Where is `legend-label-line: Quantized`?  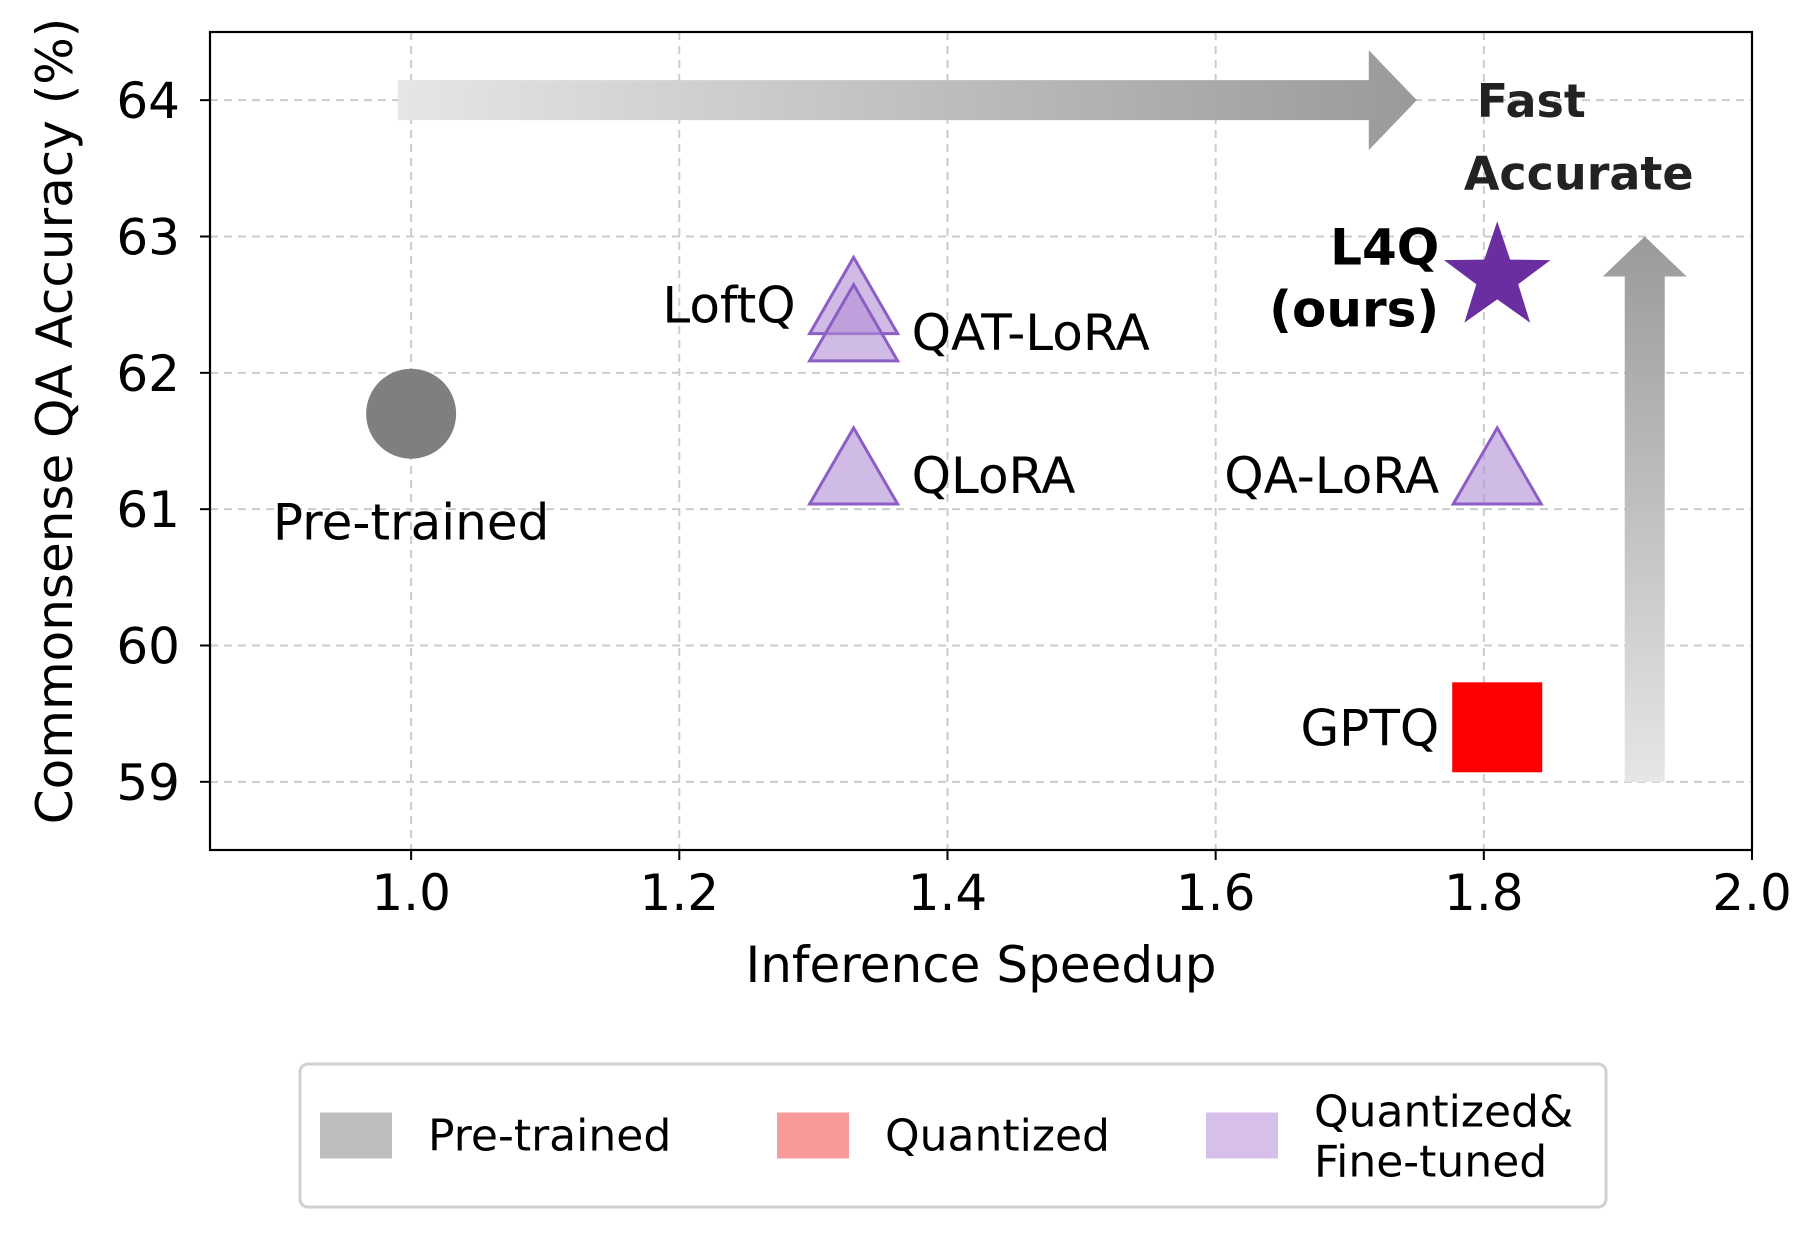
legend-label-line: Quantized is located at coordinates (997, 1136).